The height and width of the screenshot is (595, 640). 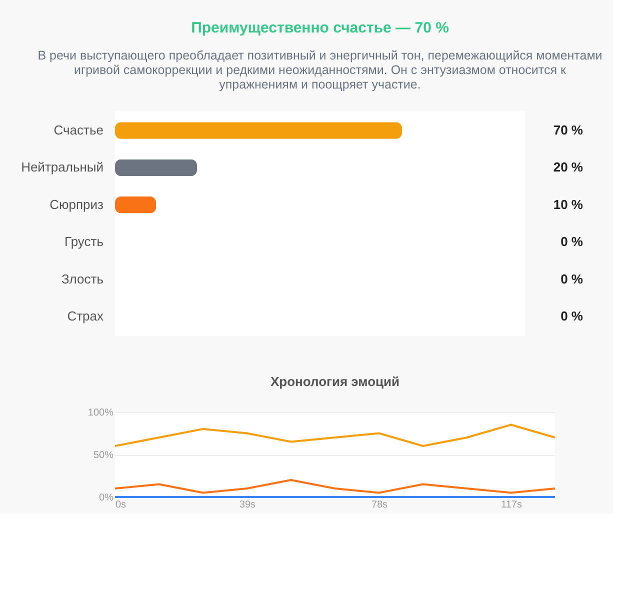 I want to click on data-label: 70 %, so click(x=568, y=130).